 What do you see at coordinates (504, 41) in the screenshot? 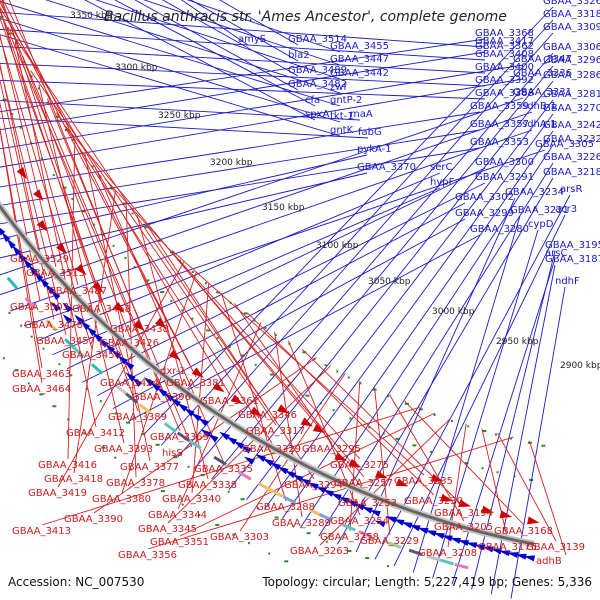
I see `blue-gene-label: GBAA_3417` at bounding box center [504, 41].